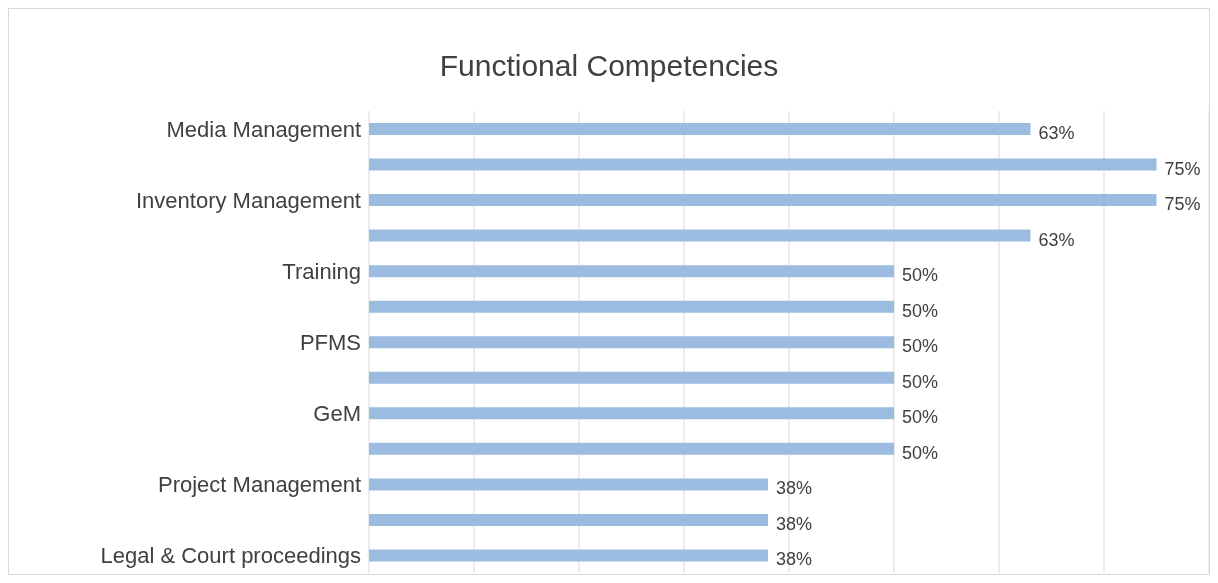 The height and width of the screenshot is (583, 1218). What do you see at coordinates (337, 413) in the screenshot?
I see `y-tick-label: GeM` at bounding box center [337, 413].